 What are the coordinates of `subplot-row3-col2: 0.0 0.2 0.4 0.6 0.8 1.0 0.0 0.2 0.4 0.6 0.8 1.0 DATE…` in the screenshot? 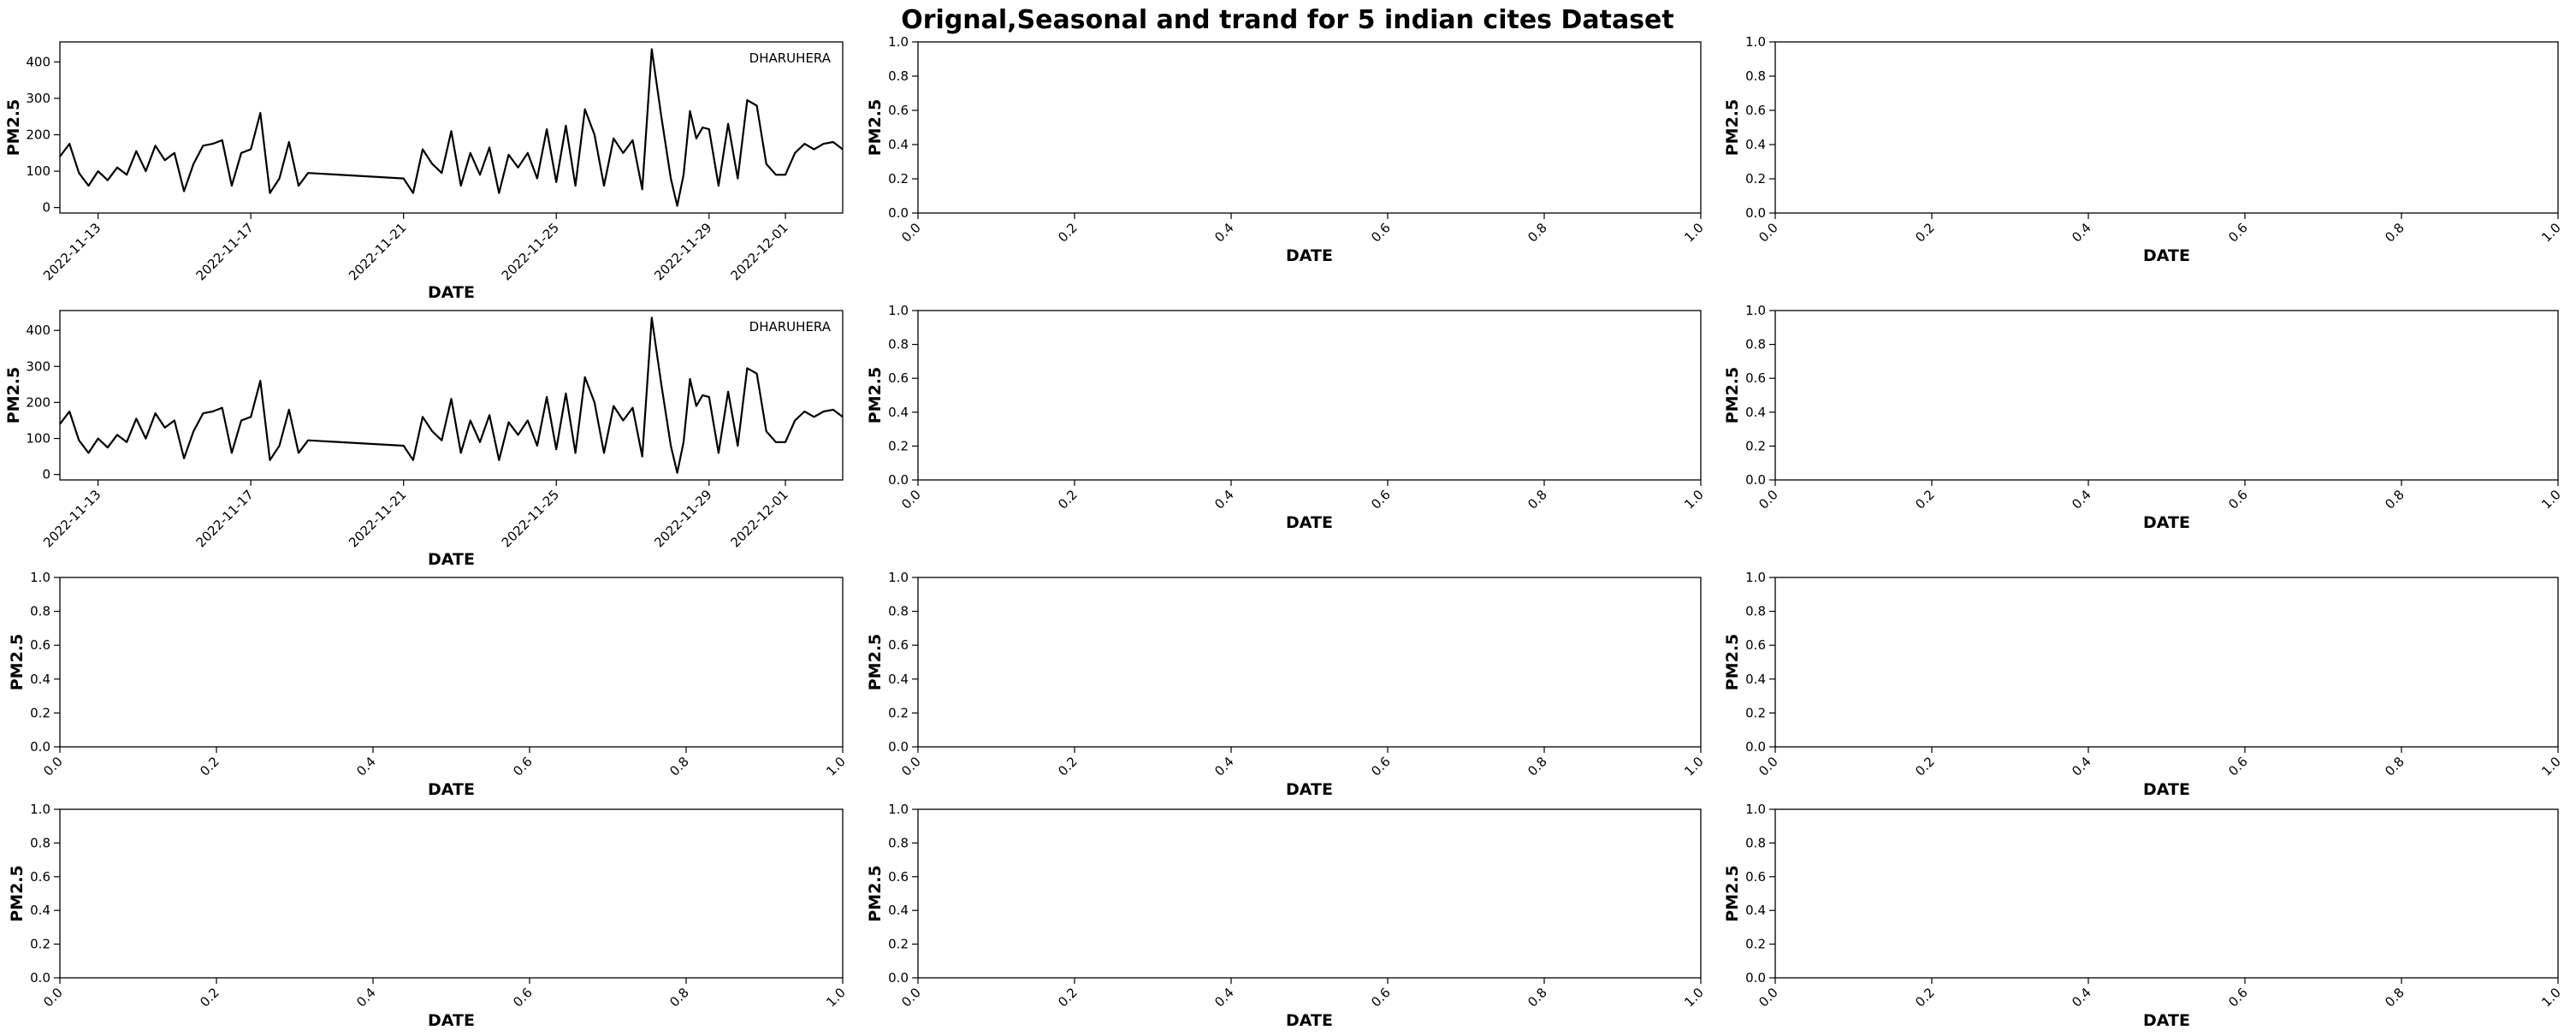 It's located at (1286, 684).